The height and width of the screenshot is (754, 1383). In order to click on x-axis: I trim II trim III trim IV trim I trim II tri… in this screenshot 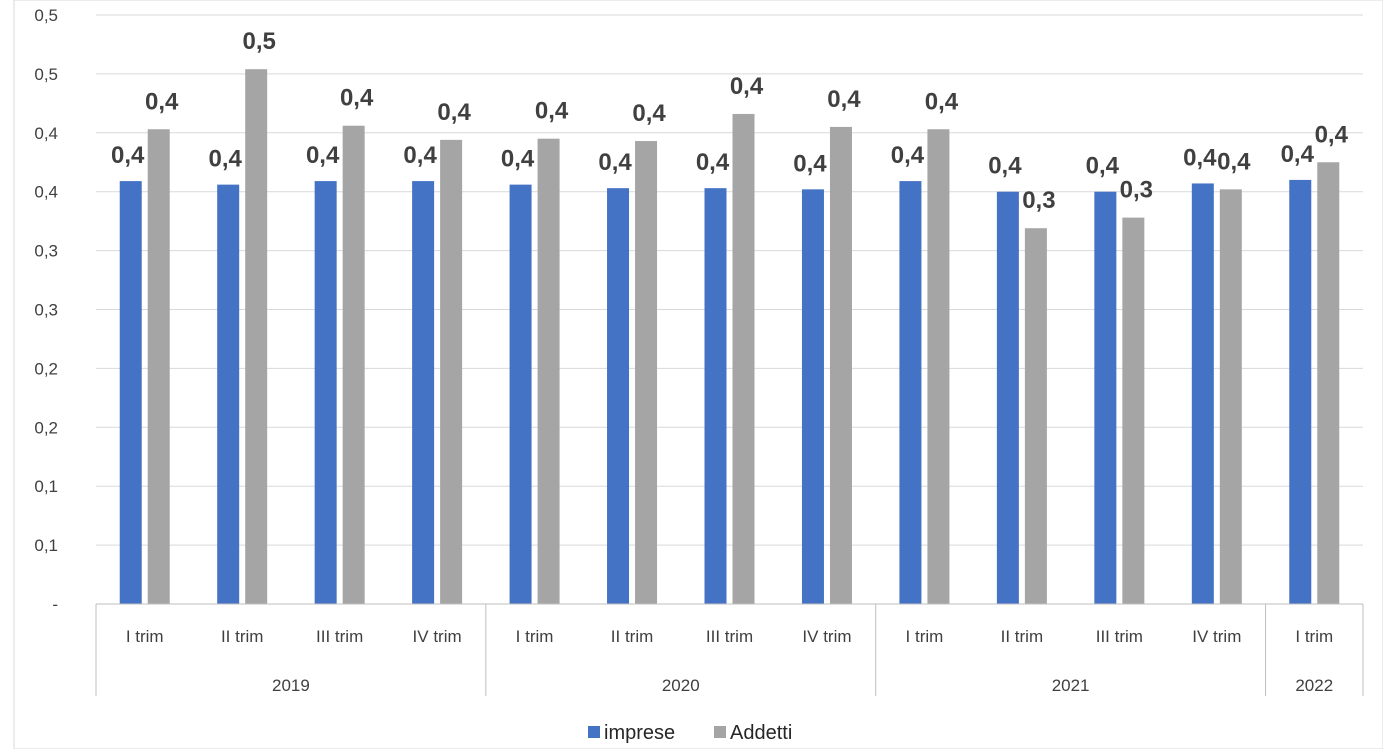, I will do `click(729, 649)`.